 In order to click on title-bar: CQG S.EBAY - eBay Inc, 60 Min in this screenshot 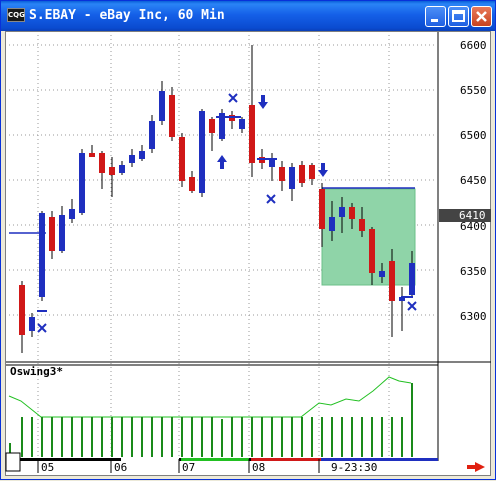, I will do `click(248, 16)`.